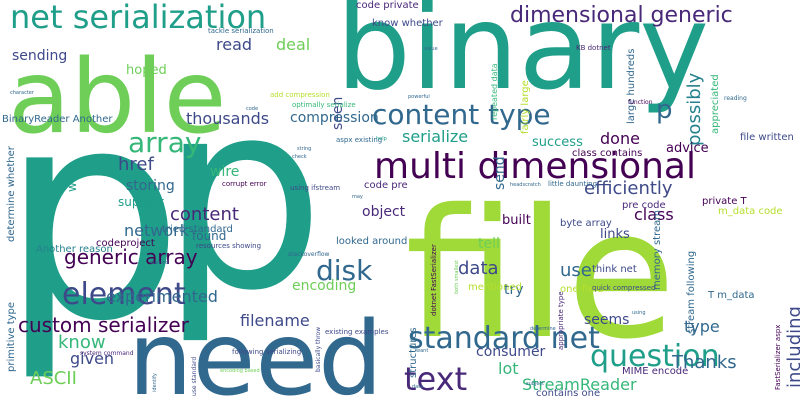 This screenshot has height=400, width=800. What do you see at coordinates (74, 249) in the screenshot?
I see `word-another-reason: Another reason` at bounding box center [74, 249].